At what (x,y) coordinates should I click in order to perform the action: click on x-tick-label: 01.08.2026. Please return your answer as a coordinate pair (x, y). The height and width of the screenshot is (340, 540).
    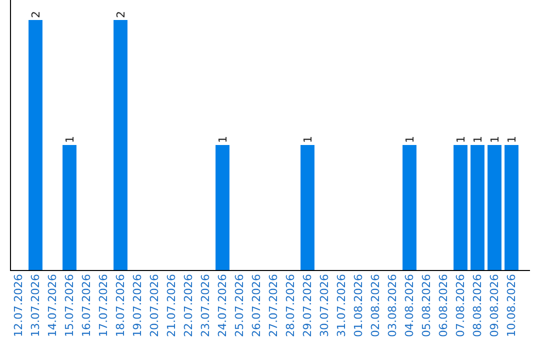
    Looking at the image, I should click on (359, 305).